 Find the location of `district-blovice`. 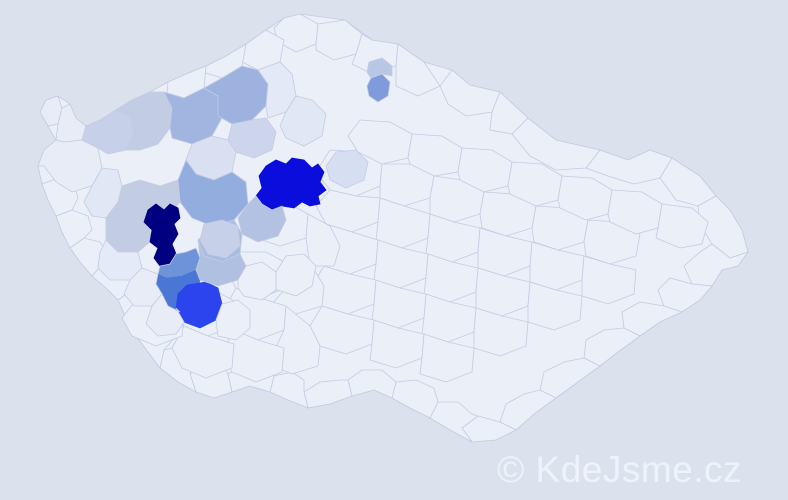

district-blovice is located at coordinates (220, 239).